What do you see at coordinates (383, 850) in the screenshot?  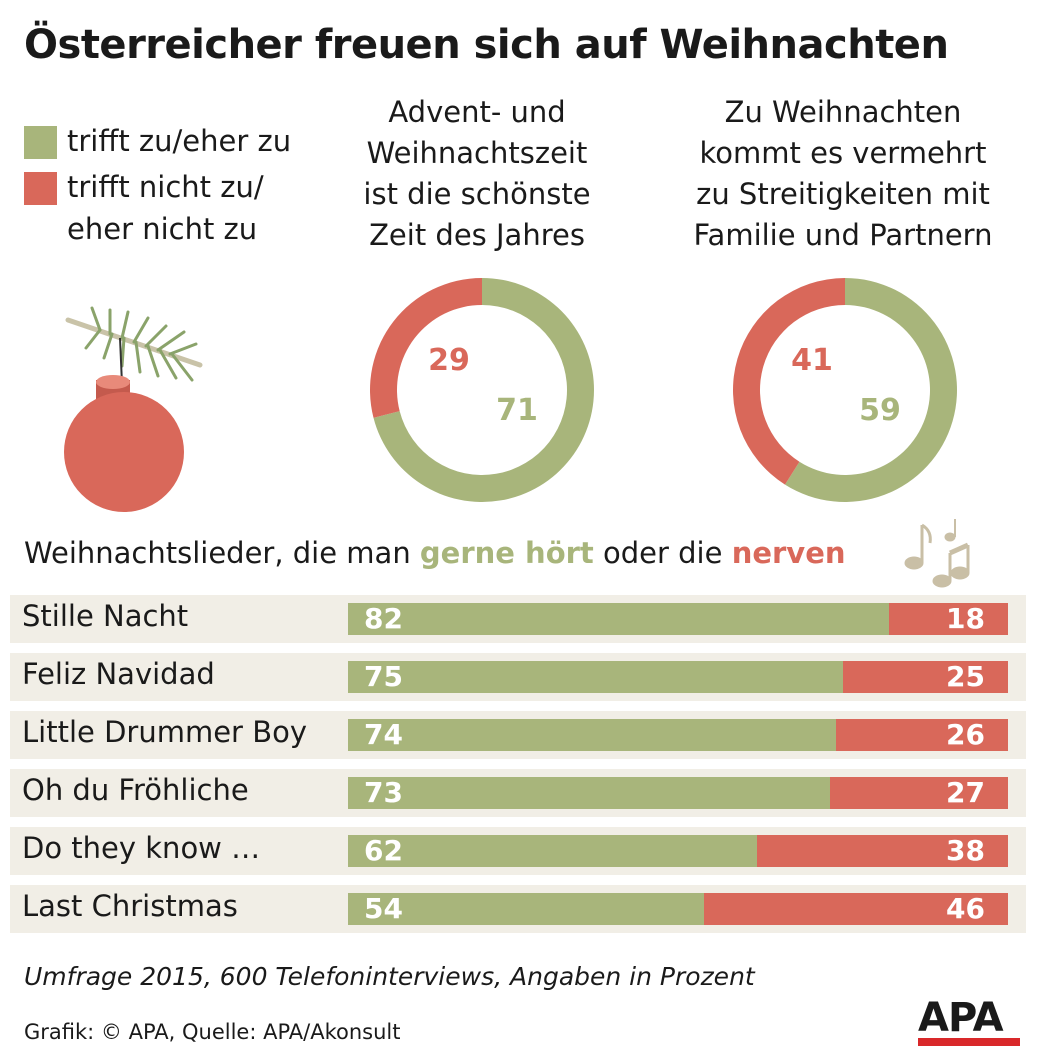 I see `bar-positive-value: 62` at bounding box center [383, 850].